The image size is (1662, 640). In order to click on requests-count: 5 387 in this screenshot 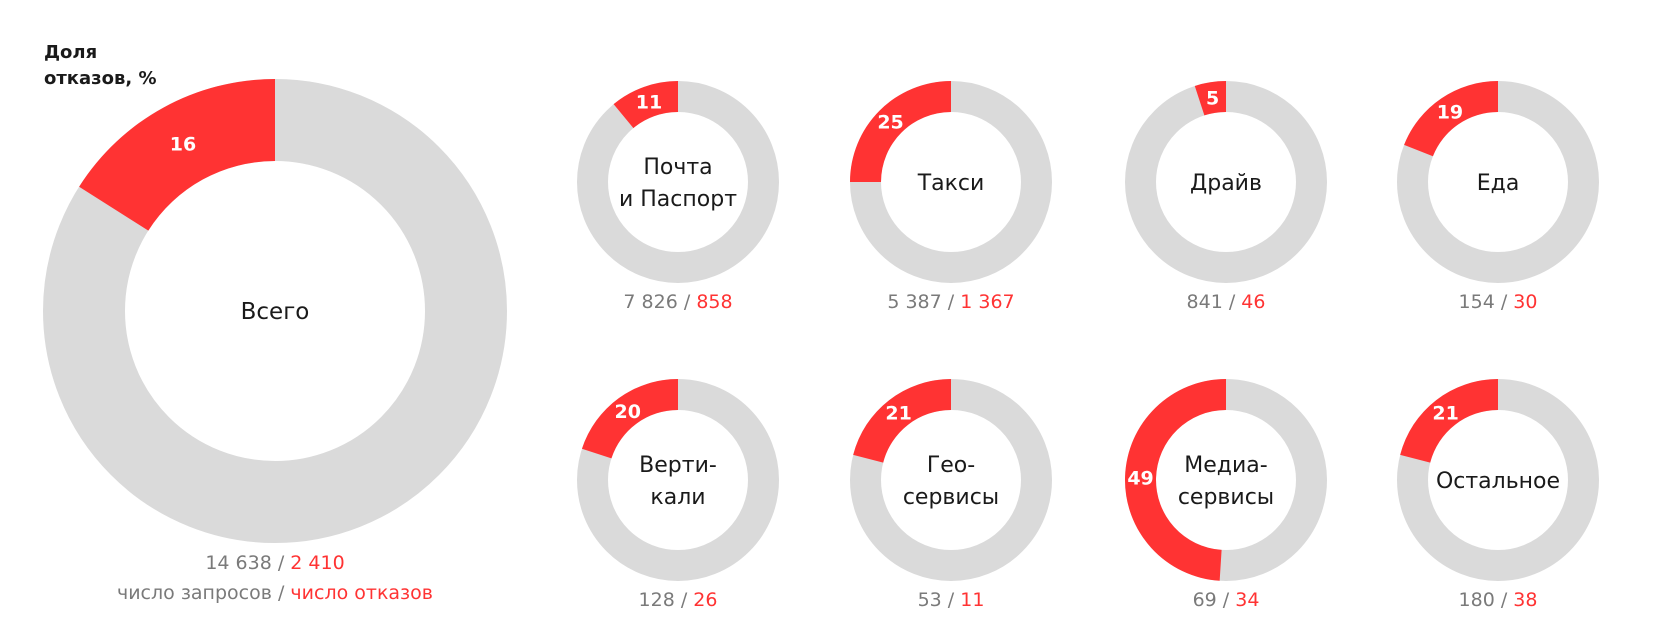, I will do `click(914, 302)`.